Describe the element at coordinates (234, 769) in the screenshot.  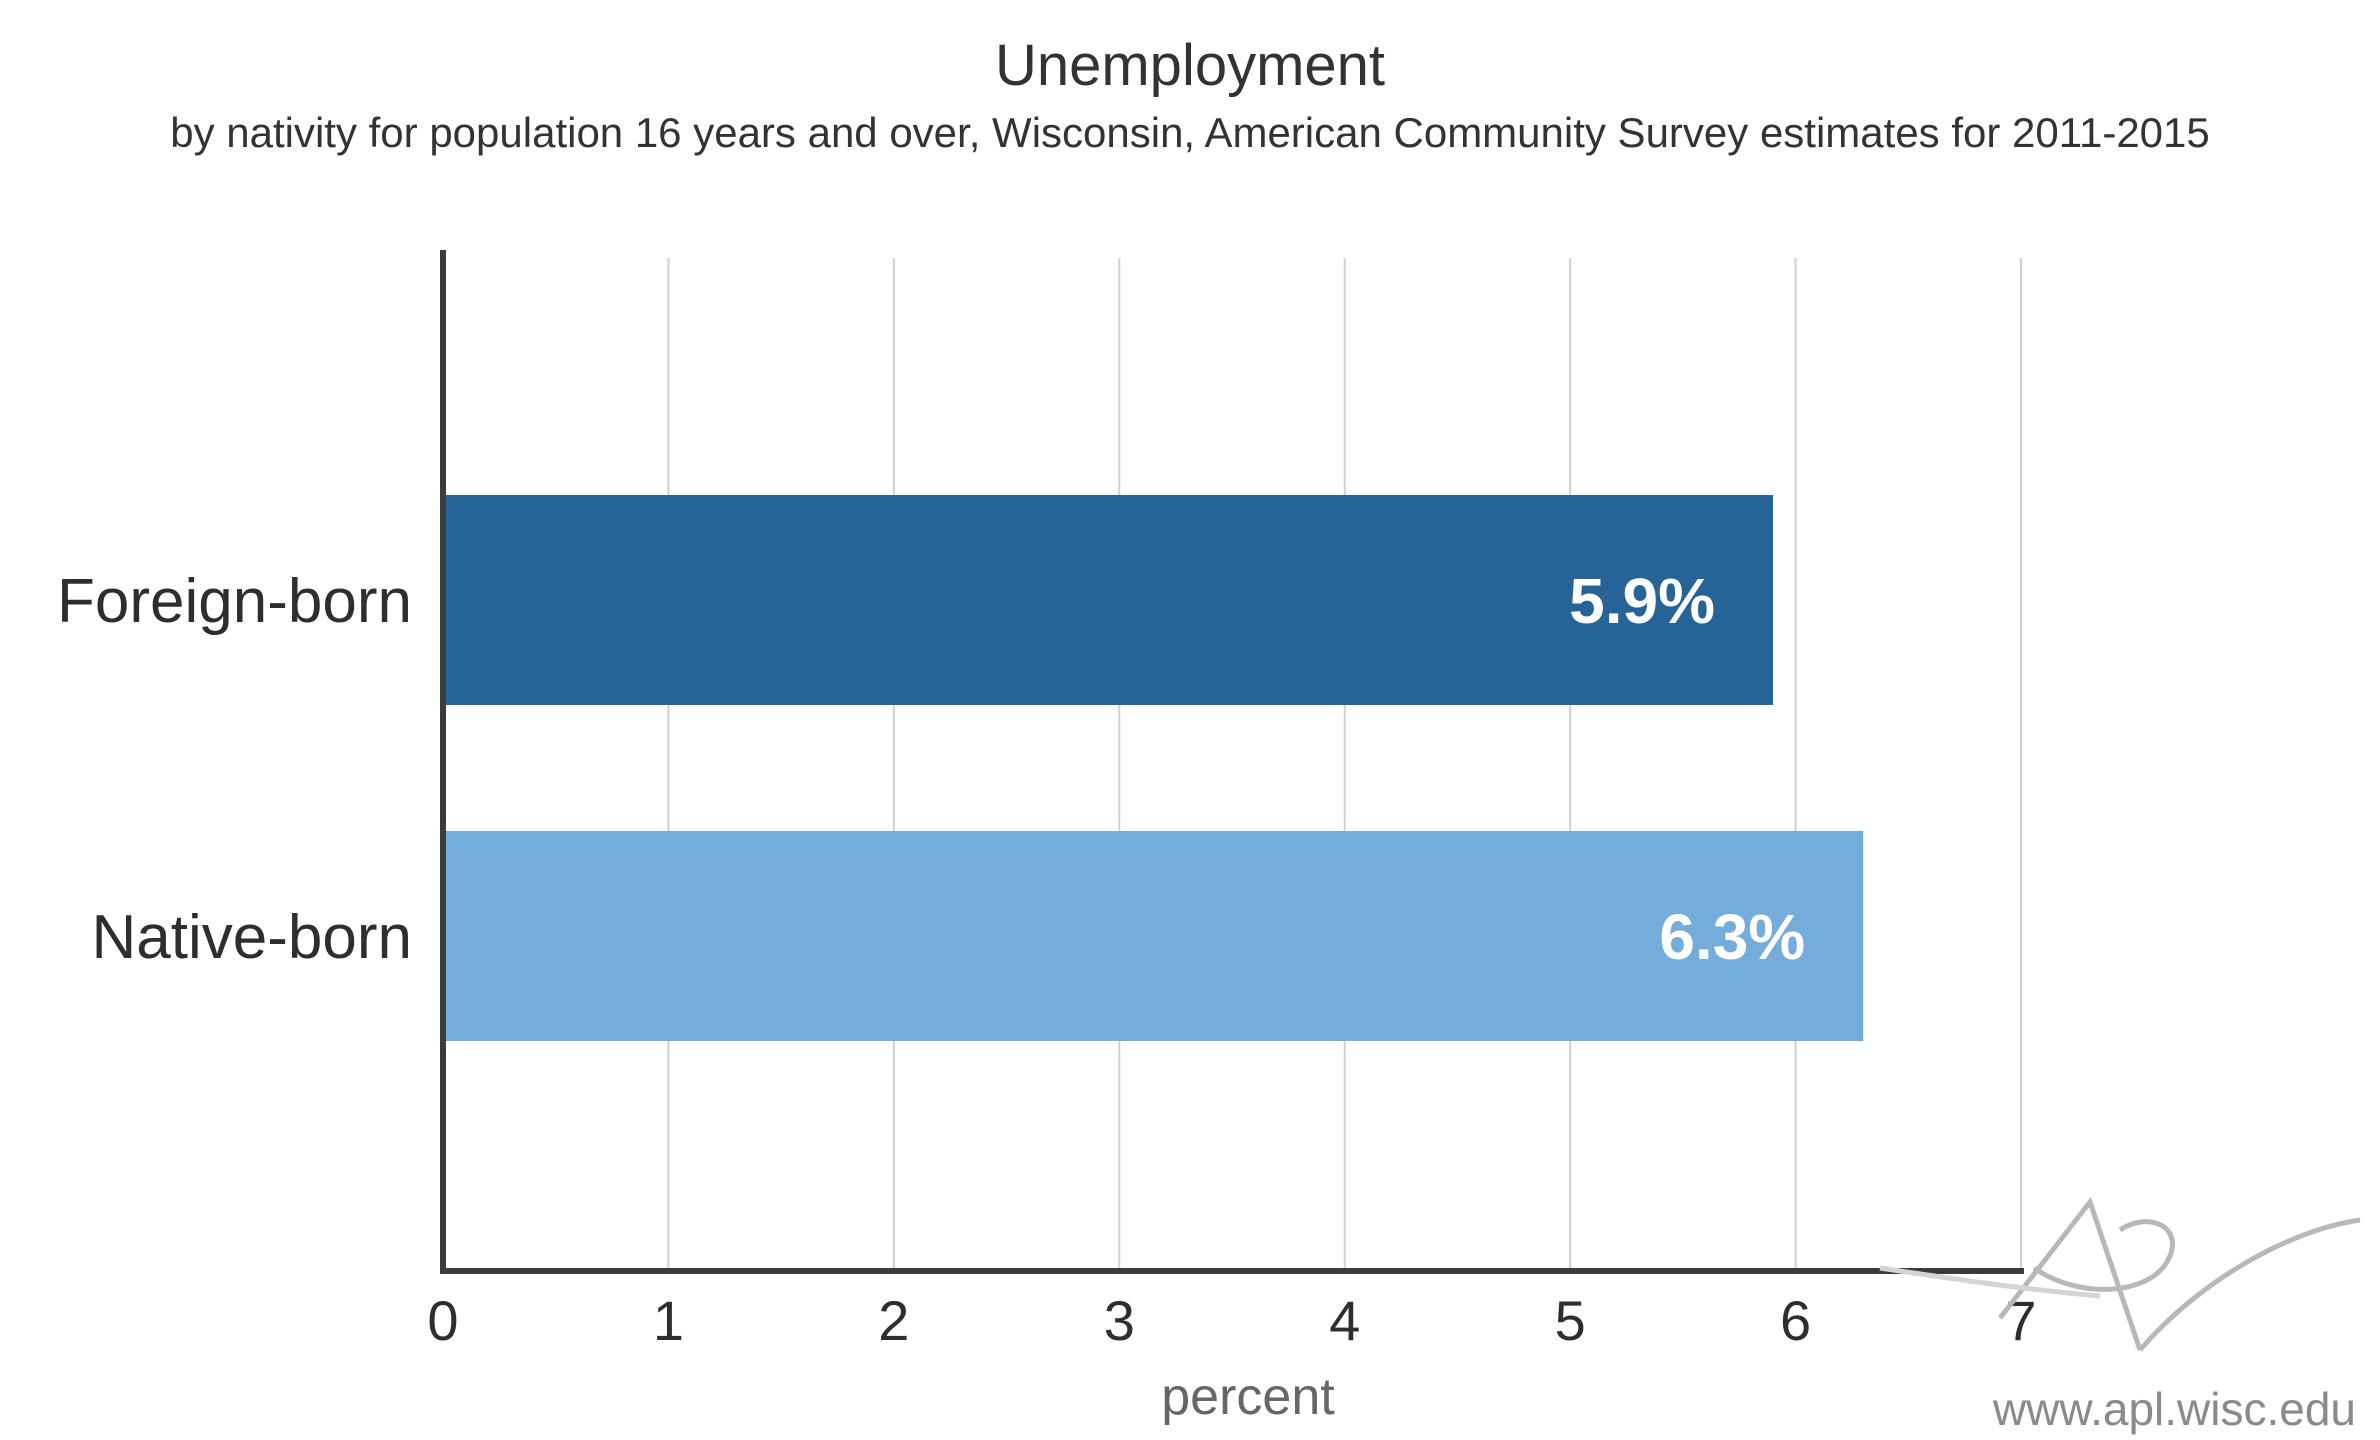
I see `category-labels: Foreign-born Native-born` at that location.